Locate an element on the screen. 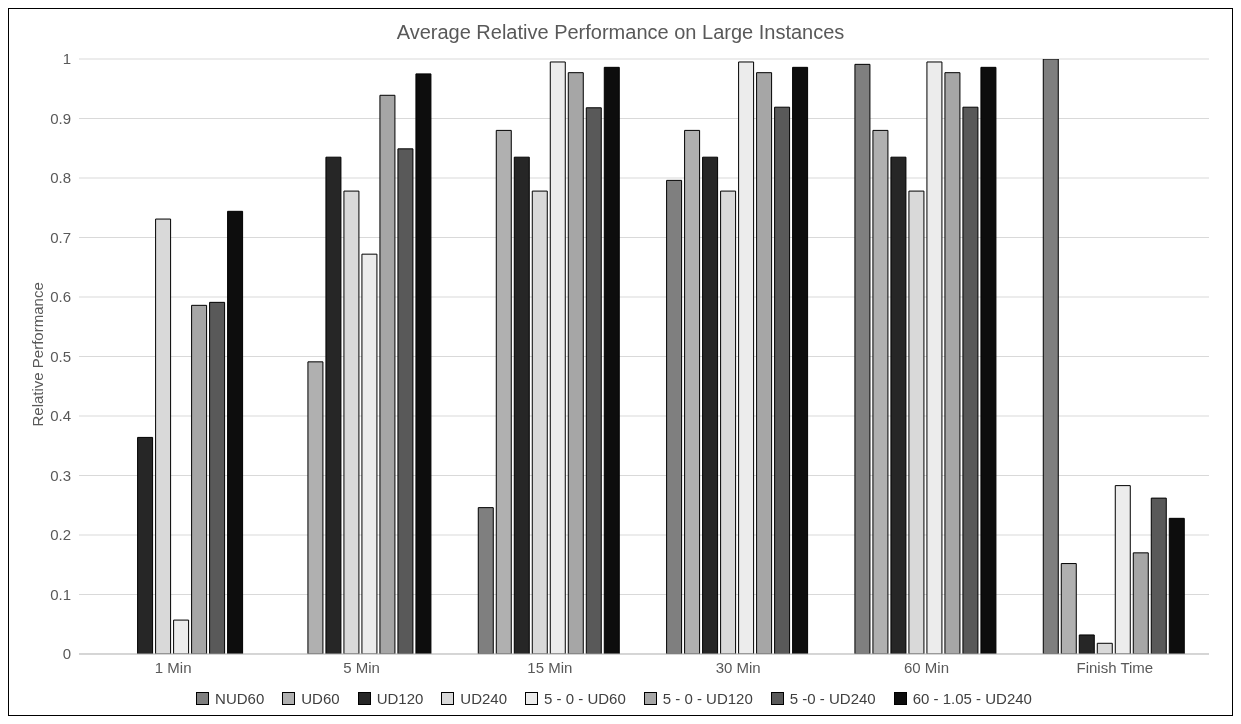 This screenshot has height=724, width=1241. x-tick-label: 60 Min is located at coordinates (926, 667).